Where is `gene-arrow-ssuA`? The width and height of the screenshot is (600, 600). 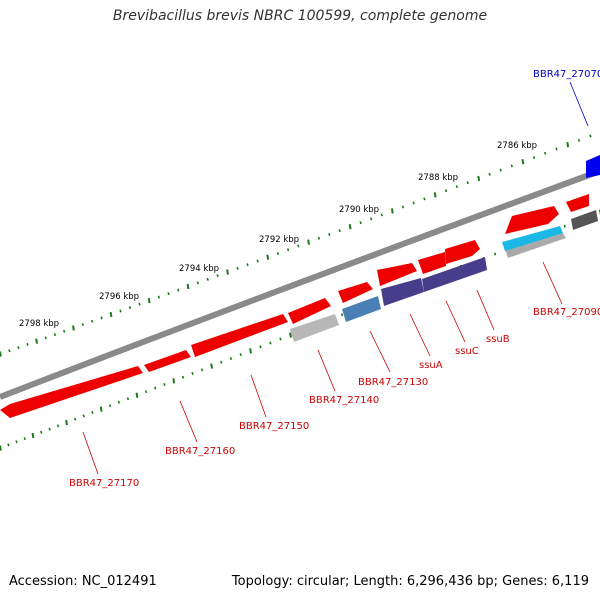 gene-arrow-ssuA is located at coordinates (397, 274).